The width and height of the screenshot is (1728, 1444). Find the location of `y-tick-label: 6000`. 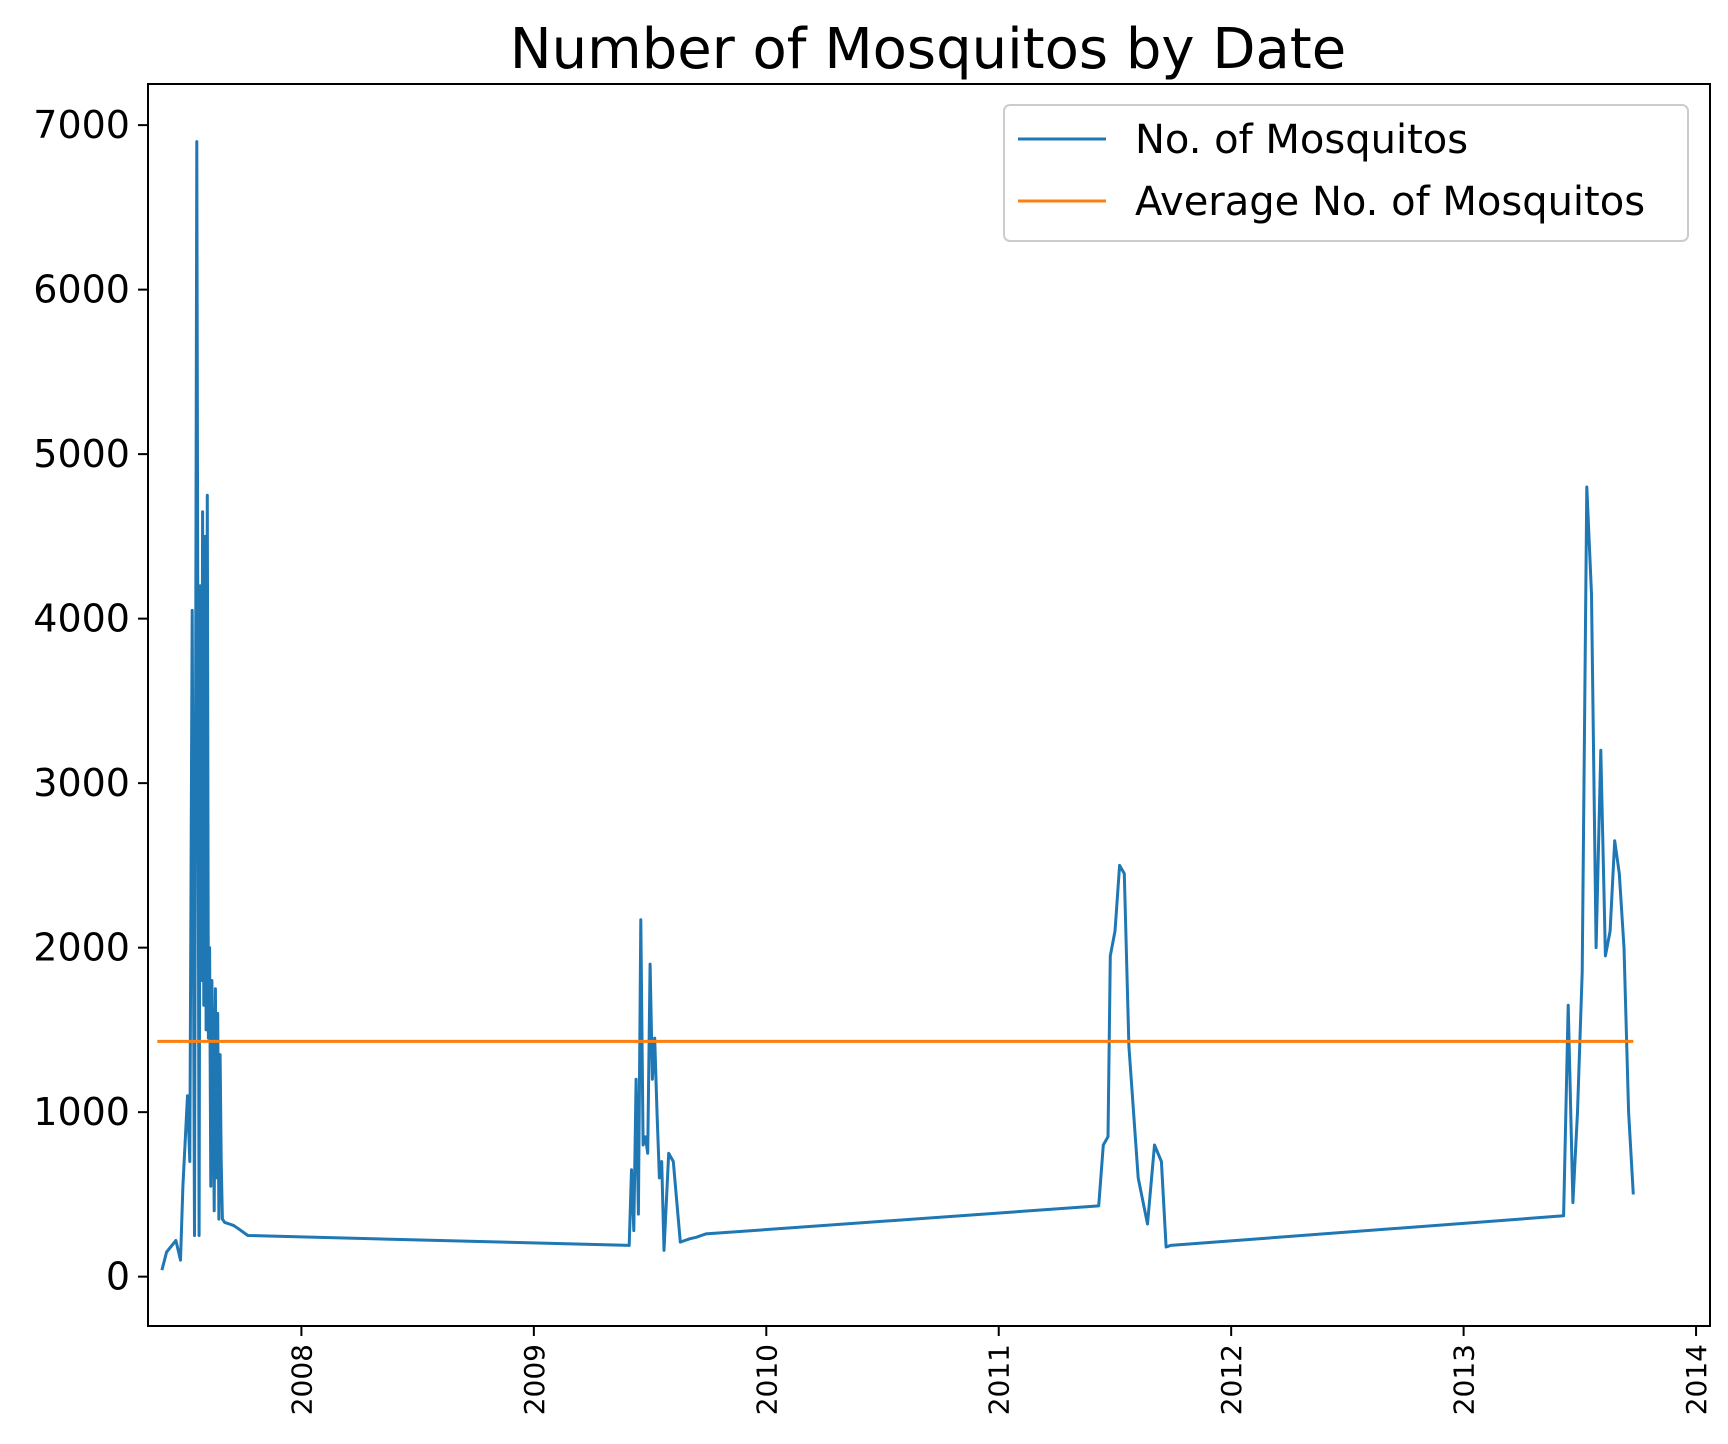

y-tick-label: 6000 is located at coordinates (81, 290).